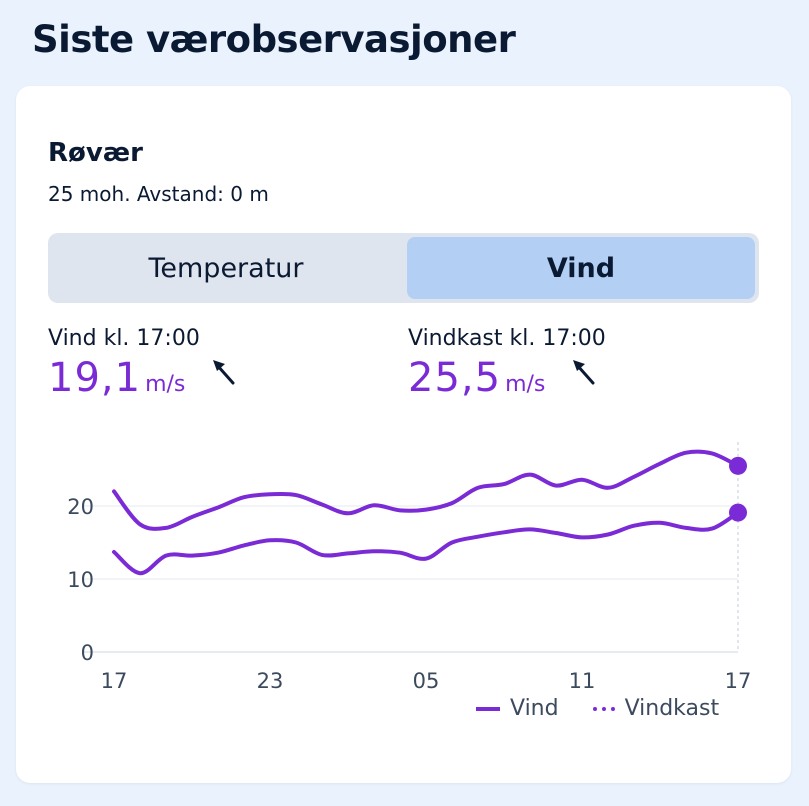  What do you see at coordinates (274, 39) in the screenshot?
I see `page-title: Siste værobservasjoner` at bounding box center [274, 39].